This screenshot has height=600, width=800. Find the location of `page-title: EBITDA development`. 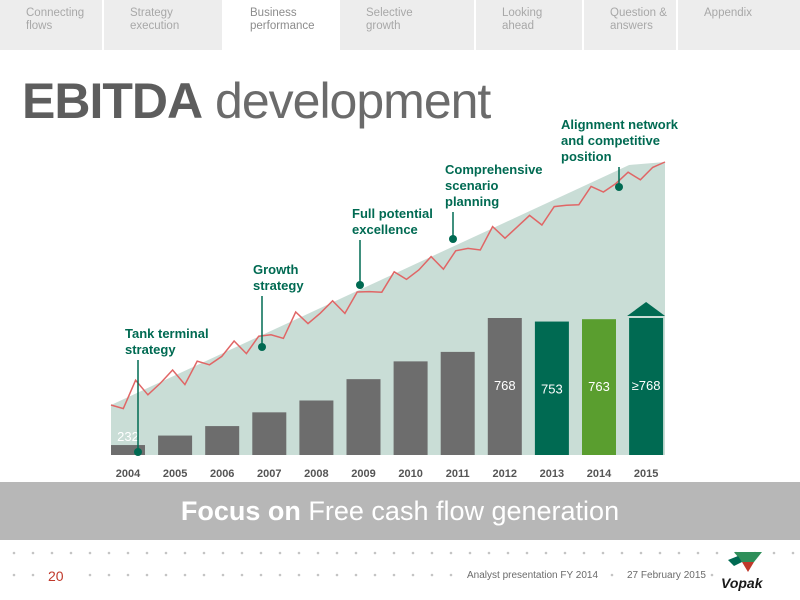

page-title: EBITDA development is located at coordinates (256, 101).